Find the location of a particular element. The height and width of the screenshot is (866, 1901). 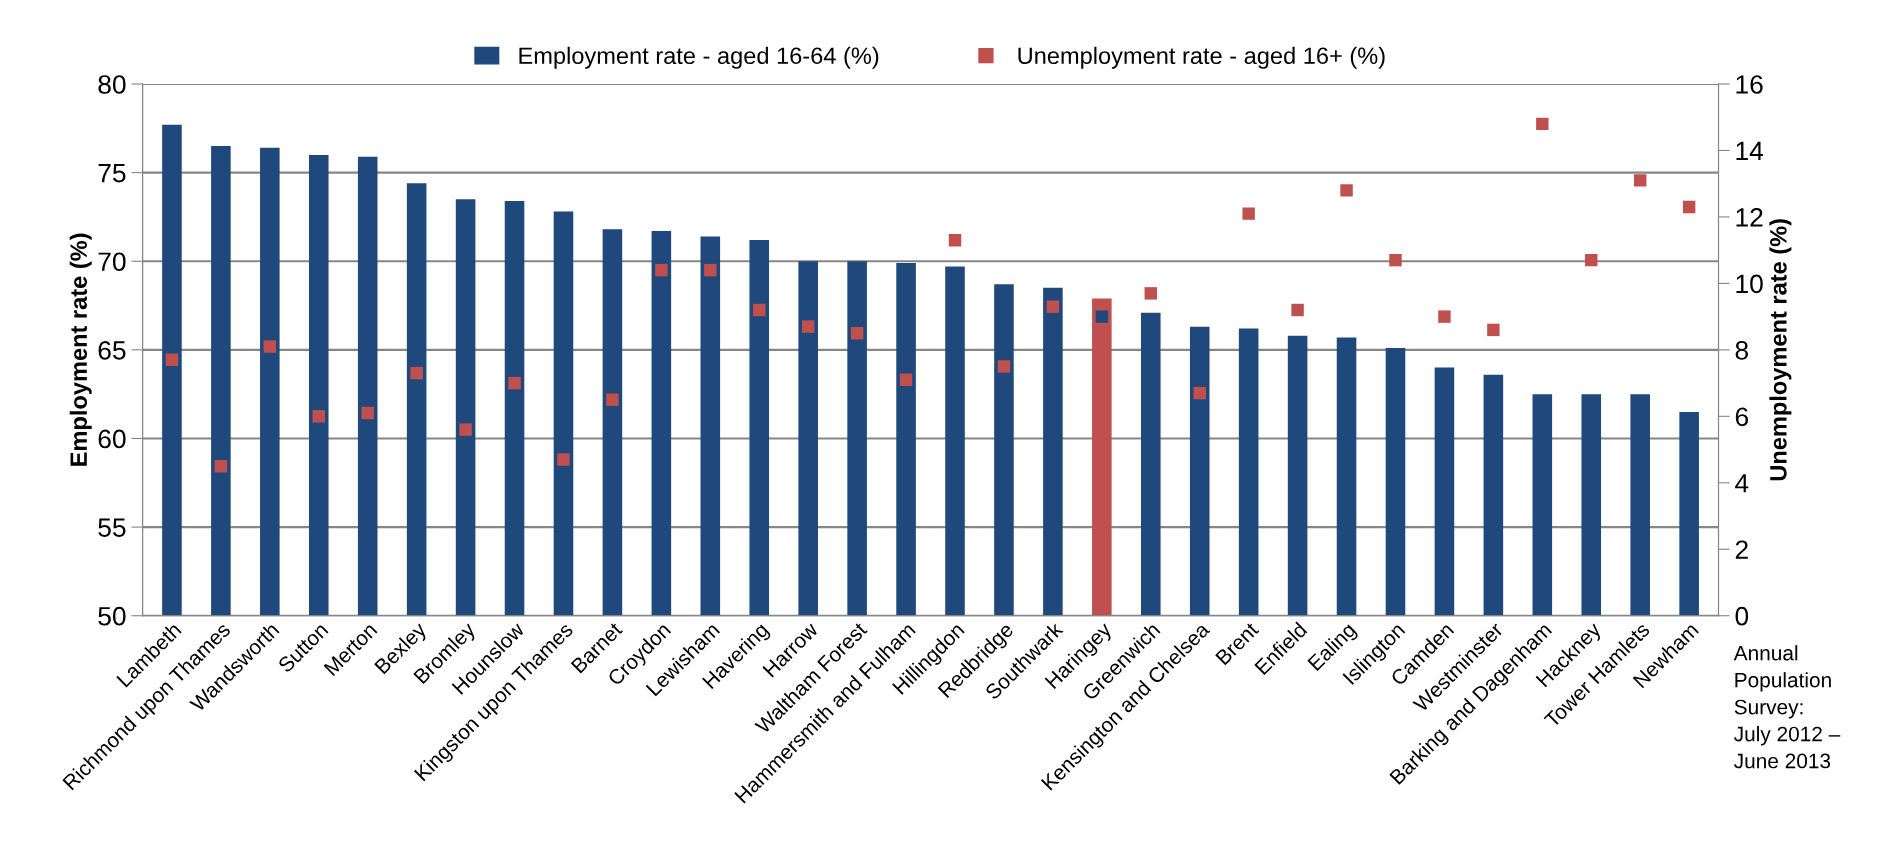

y2-tick-label: 10 is located at coordinates (1749, 284).